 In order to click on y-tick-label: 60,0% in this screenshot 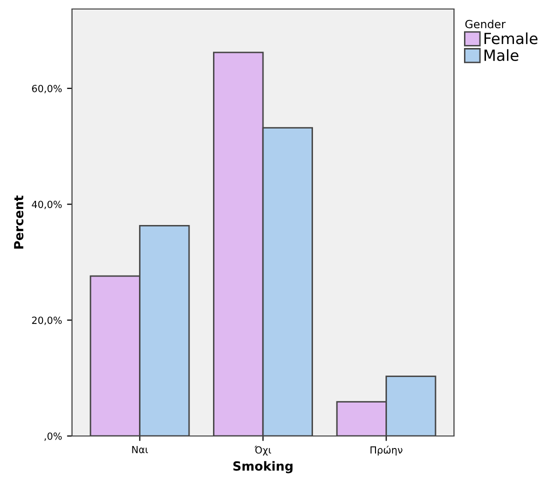, I will do `click(47, 89)`.